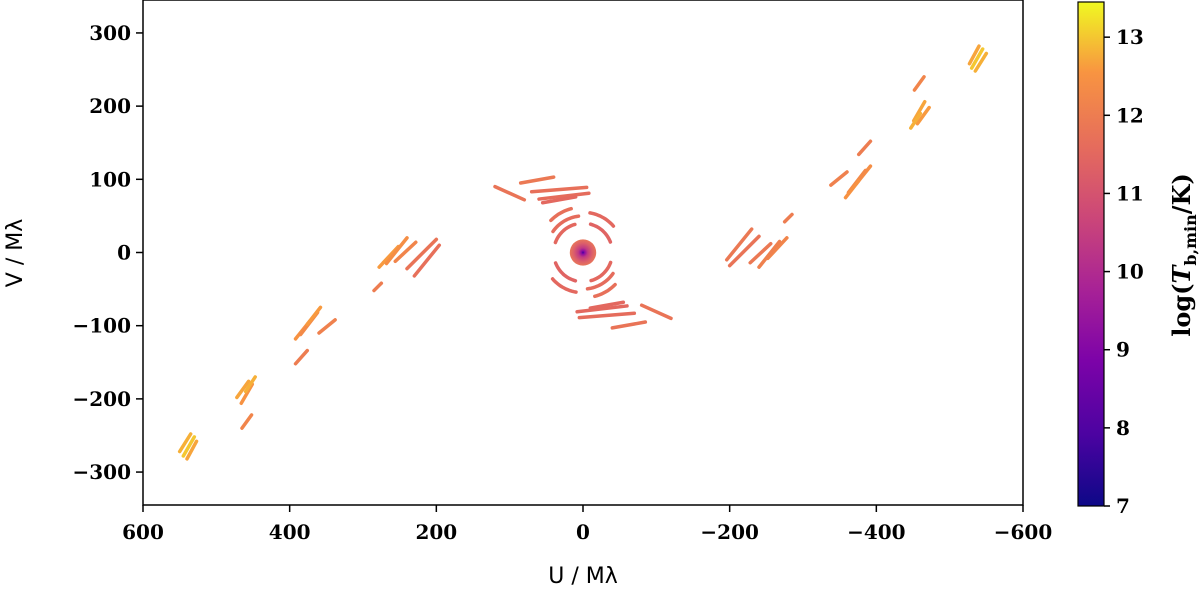  Describe the element at coordinates (110, 33) in the screenshot. I see `y-tick-label: 300` at that location.